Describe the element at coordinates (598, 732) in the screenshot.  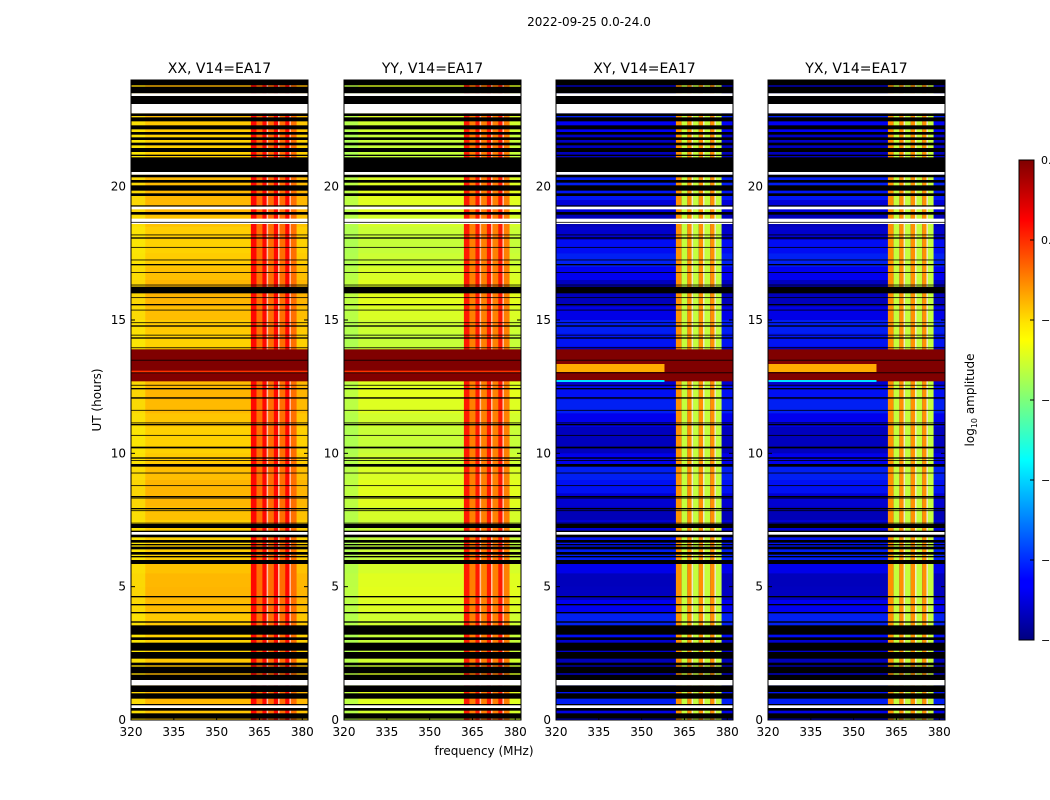
I see `x-tick-label: 335` at that location.